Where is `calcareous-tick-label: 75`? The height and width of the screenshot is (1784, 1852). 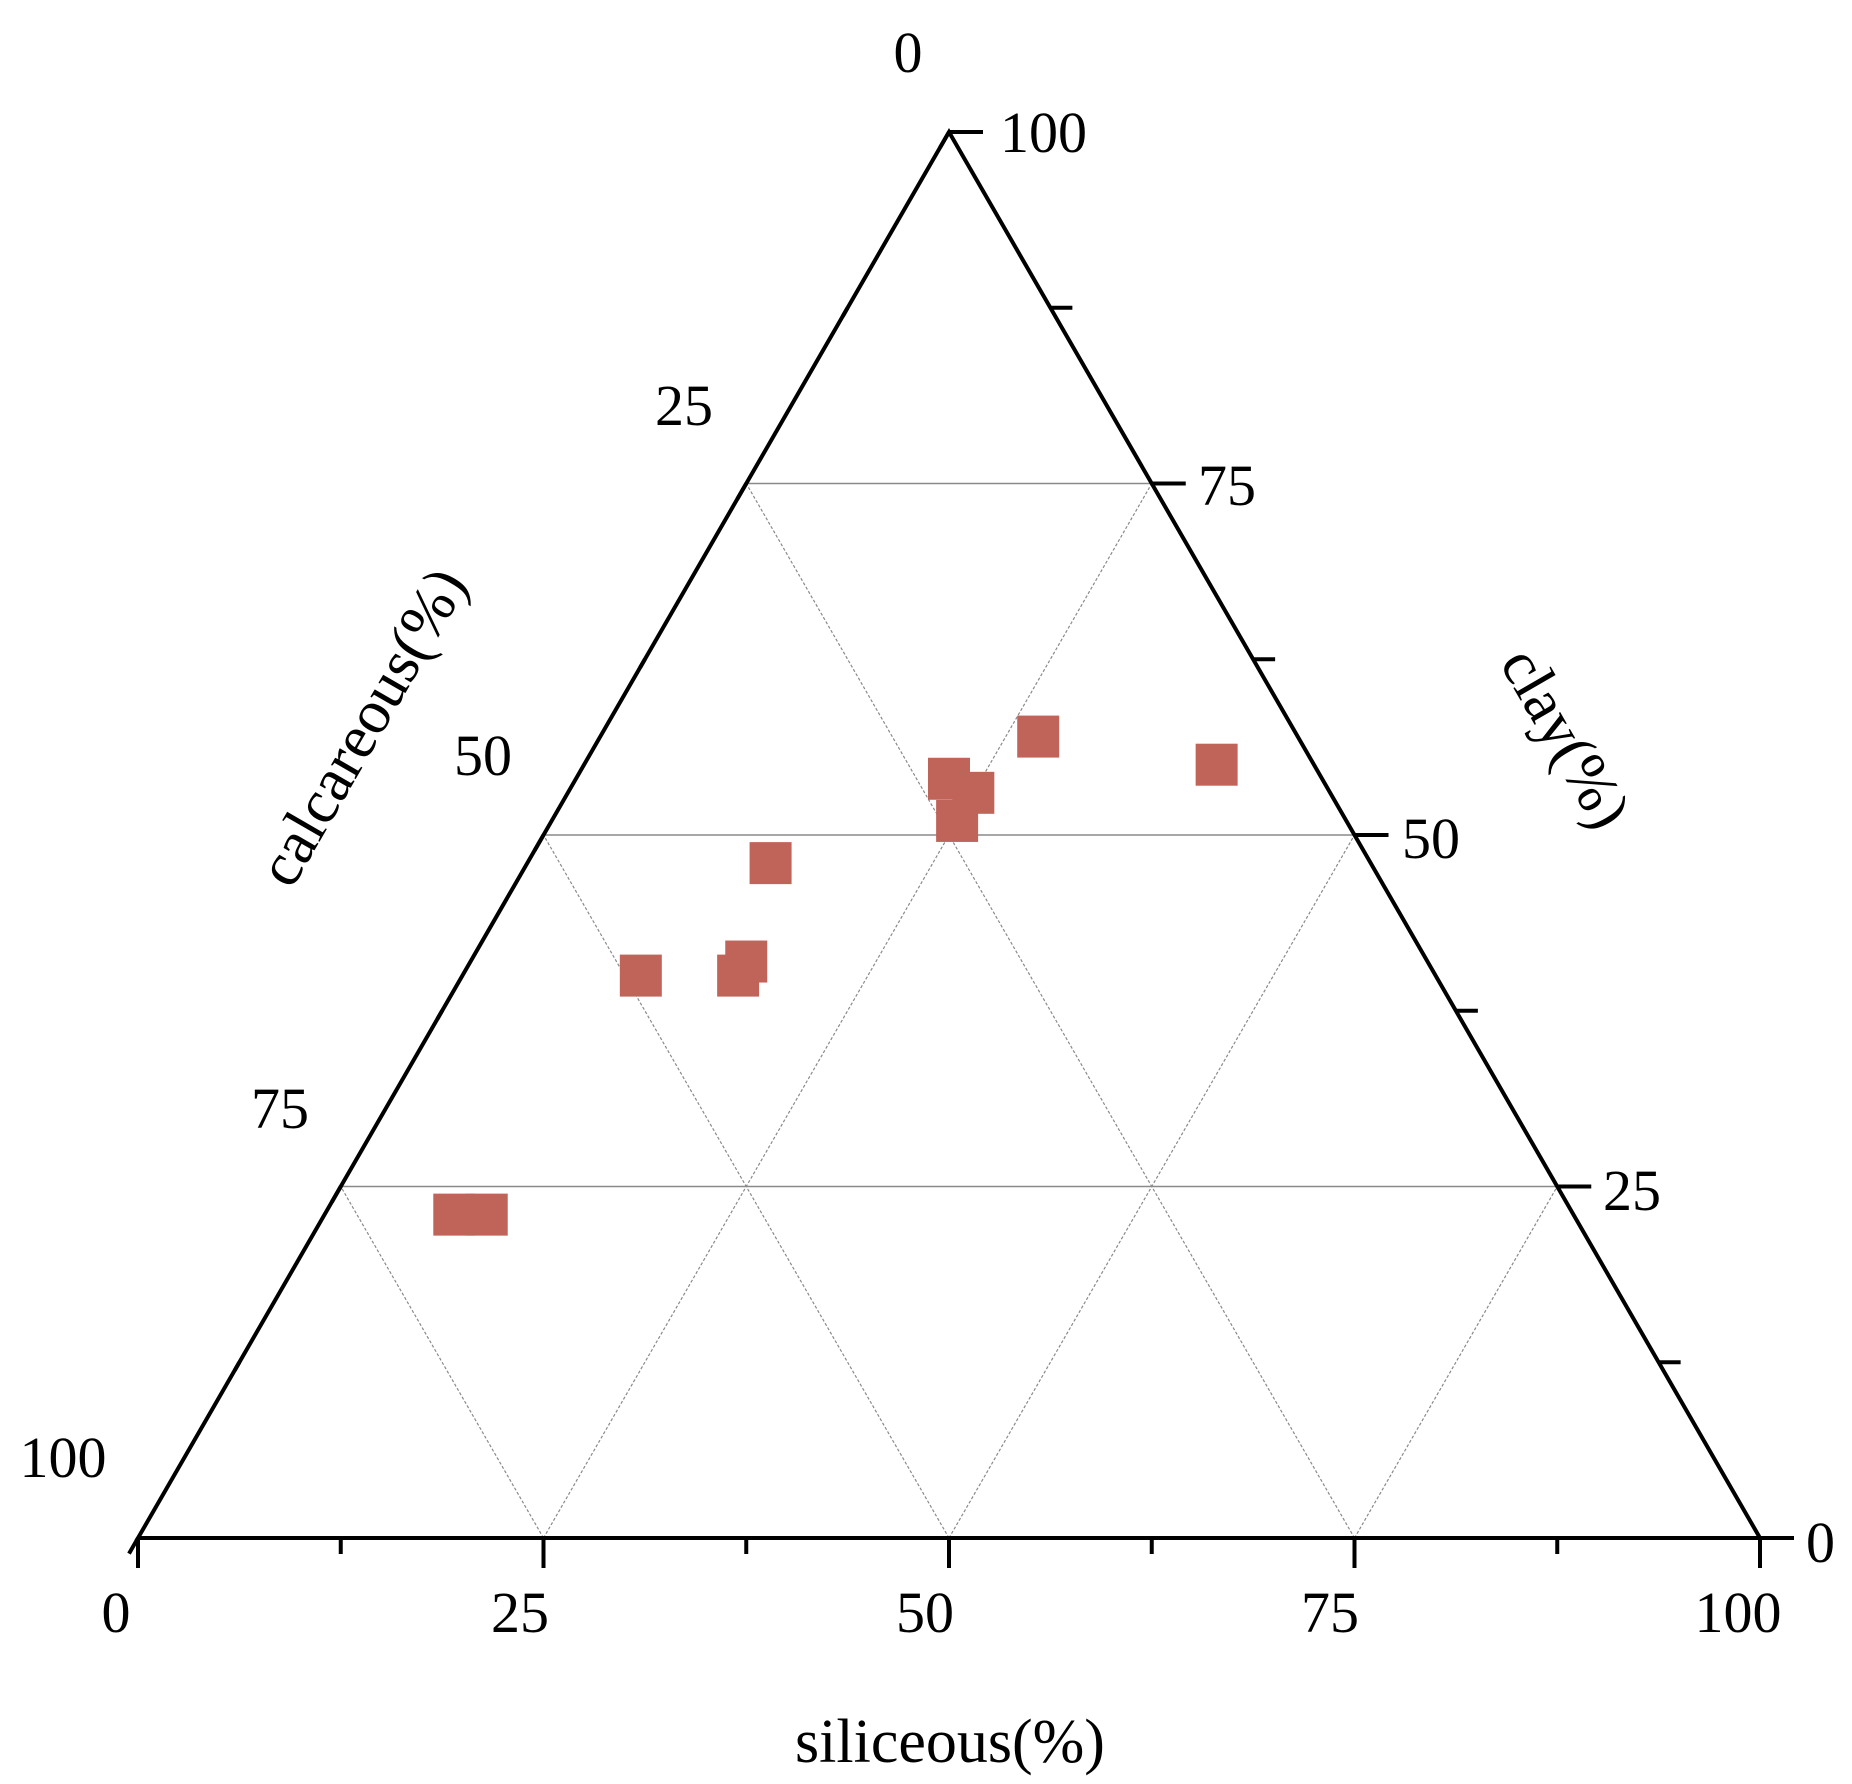 calcareous-tick-label: 75 is located at coordinates (280, 1108).